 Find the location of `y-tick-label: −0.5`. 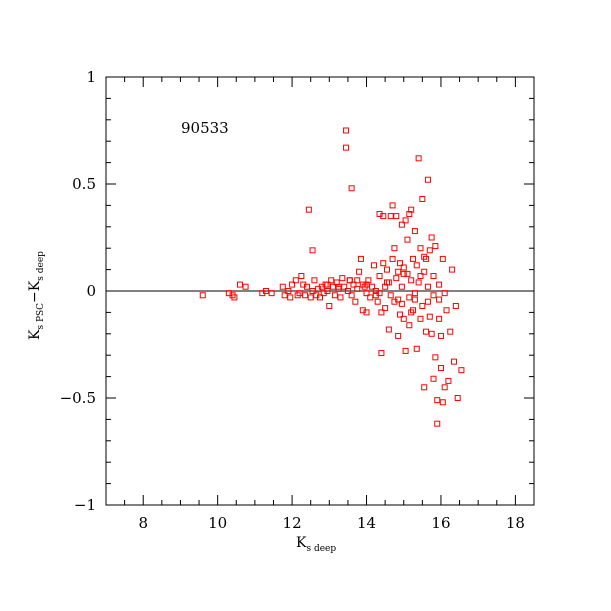

y-tick-label: −0.5 is located at coordinates (78, 398).